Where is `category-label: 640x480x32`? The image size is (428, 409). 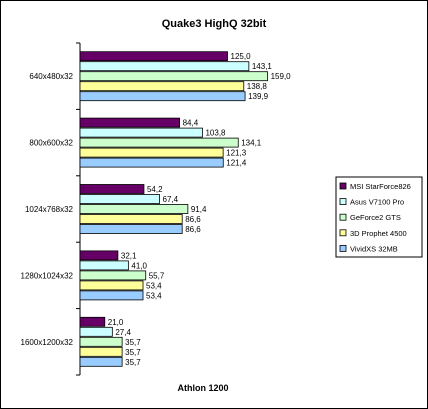 category-label: 640x480x32 is located at coordinates (51, 76).